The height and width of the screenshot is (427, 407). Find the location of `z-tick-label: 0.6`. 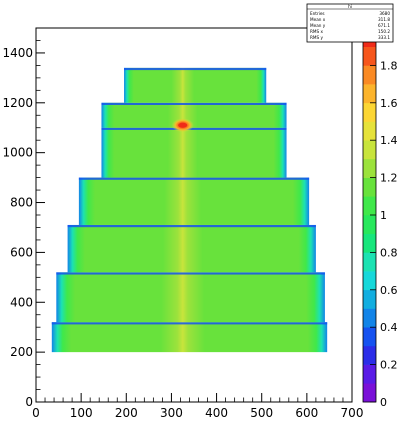

z-tick-label: 0.6 is located at coordinates (389, 290).